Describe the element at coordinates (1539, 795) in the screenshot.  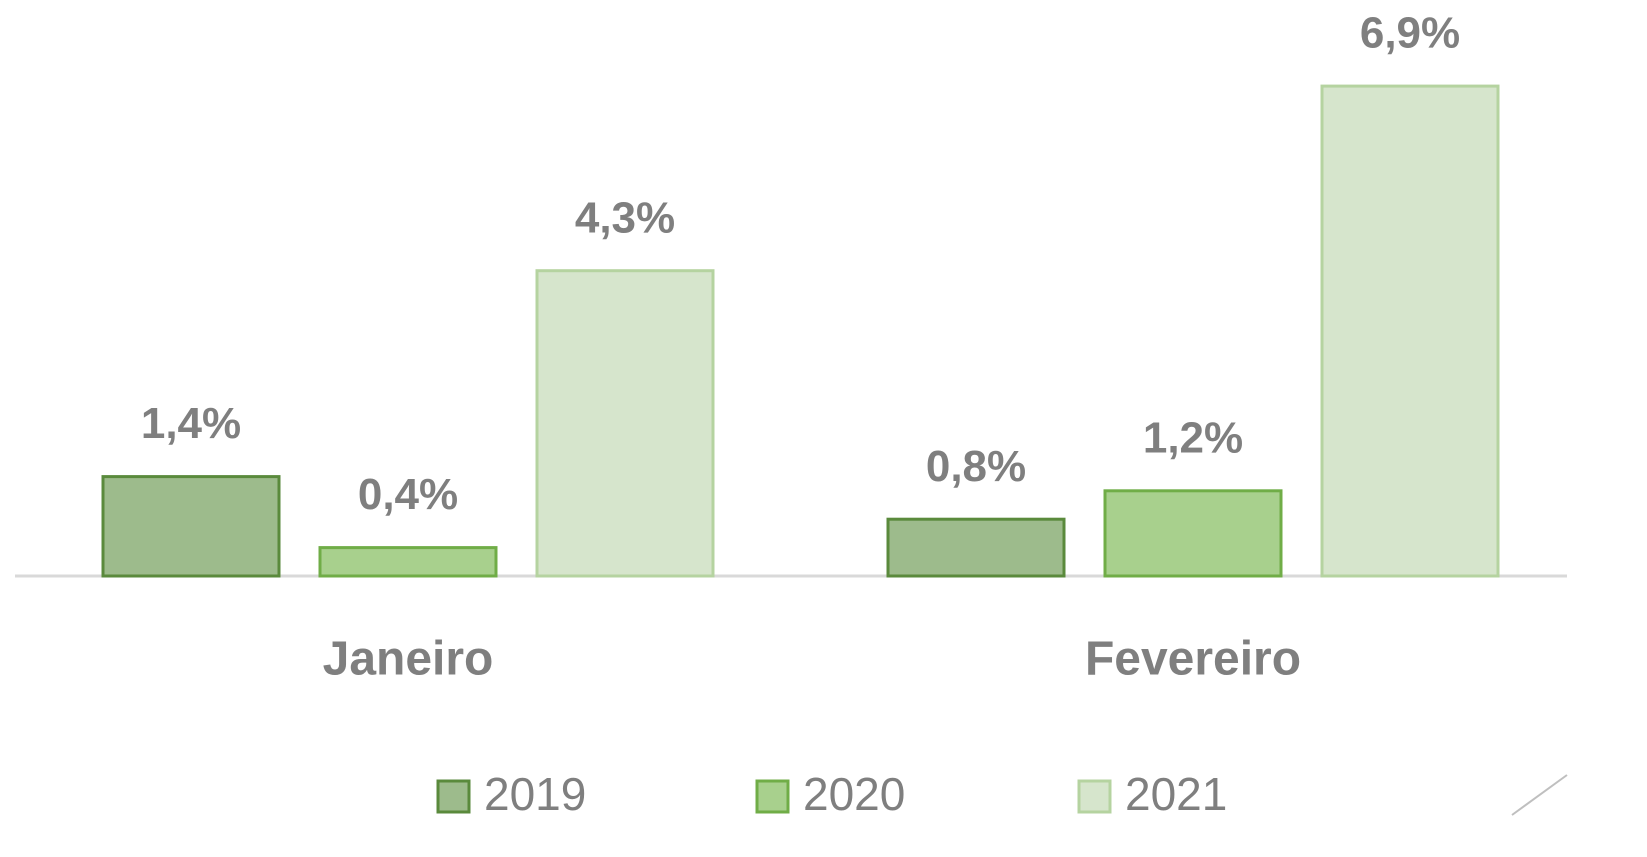
I see `slide-decoration` at that location.